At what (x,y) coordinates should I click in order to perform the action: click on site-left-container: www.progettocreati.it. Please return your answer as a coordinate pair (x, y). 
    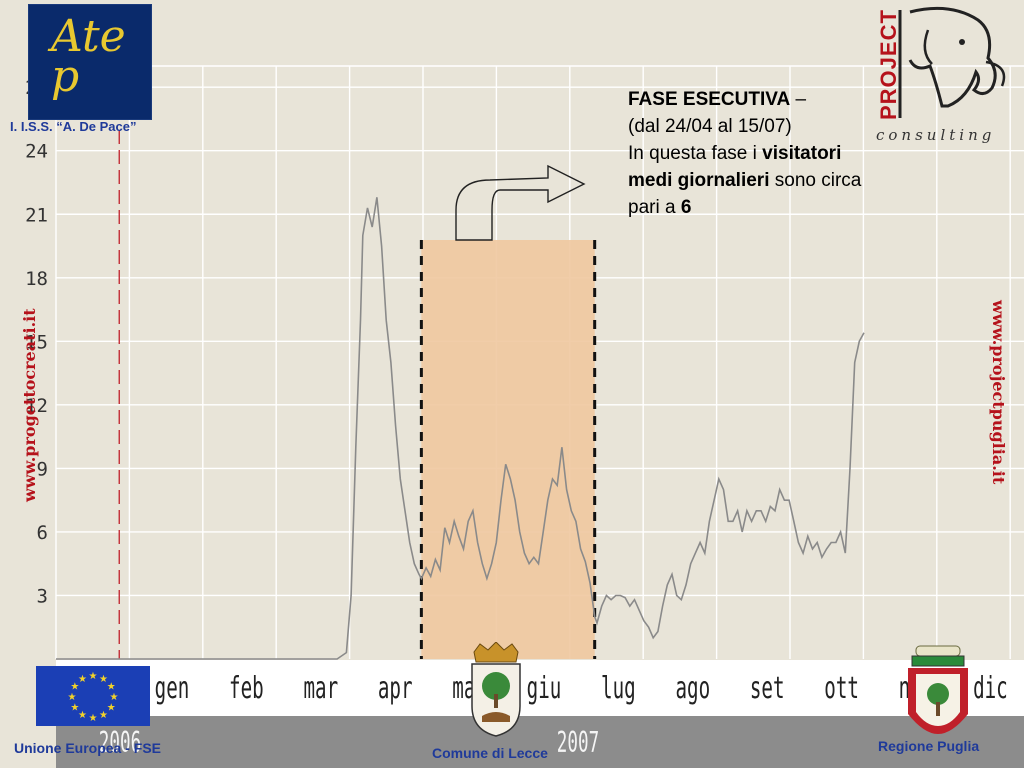
    Looking at the image, I should click on (23, 407).